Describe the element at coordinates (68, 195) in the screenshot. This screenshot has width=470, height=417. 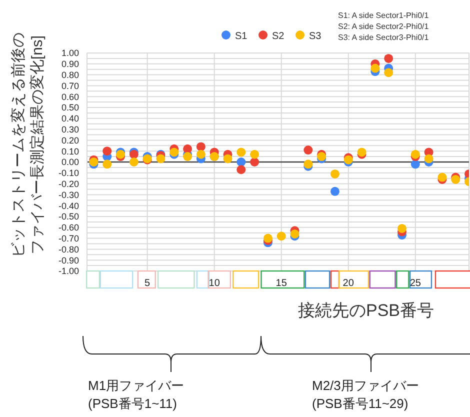
I see `y-tick-label: -0.30` at that location.